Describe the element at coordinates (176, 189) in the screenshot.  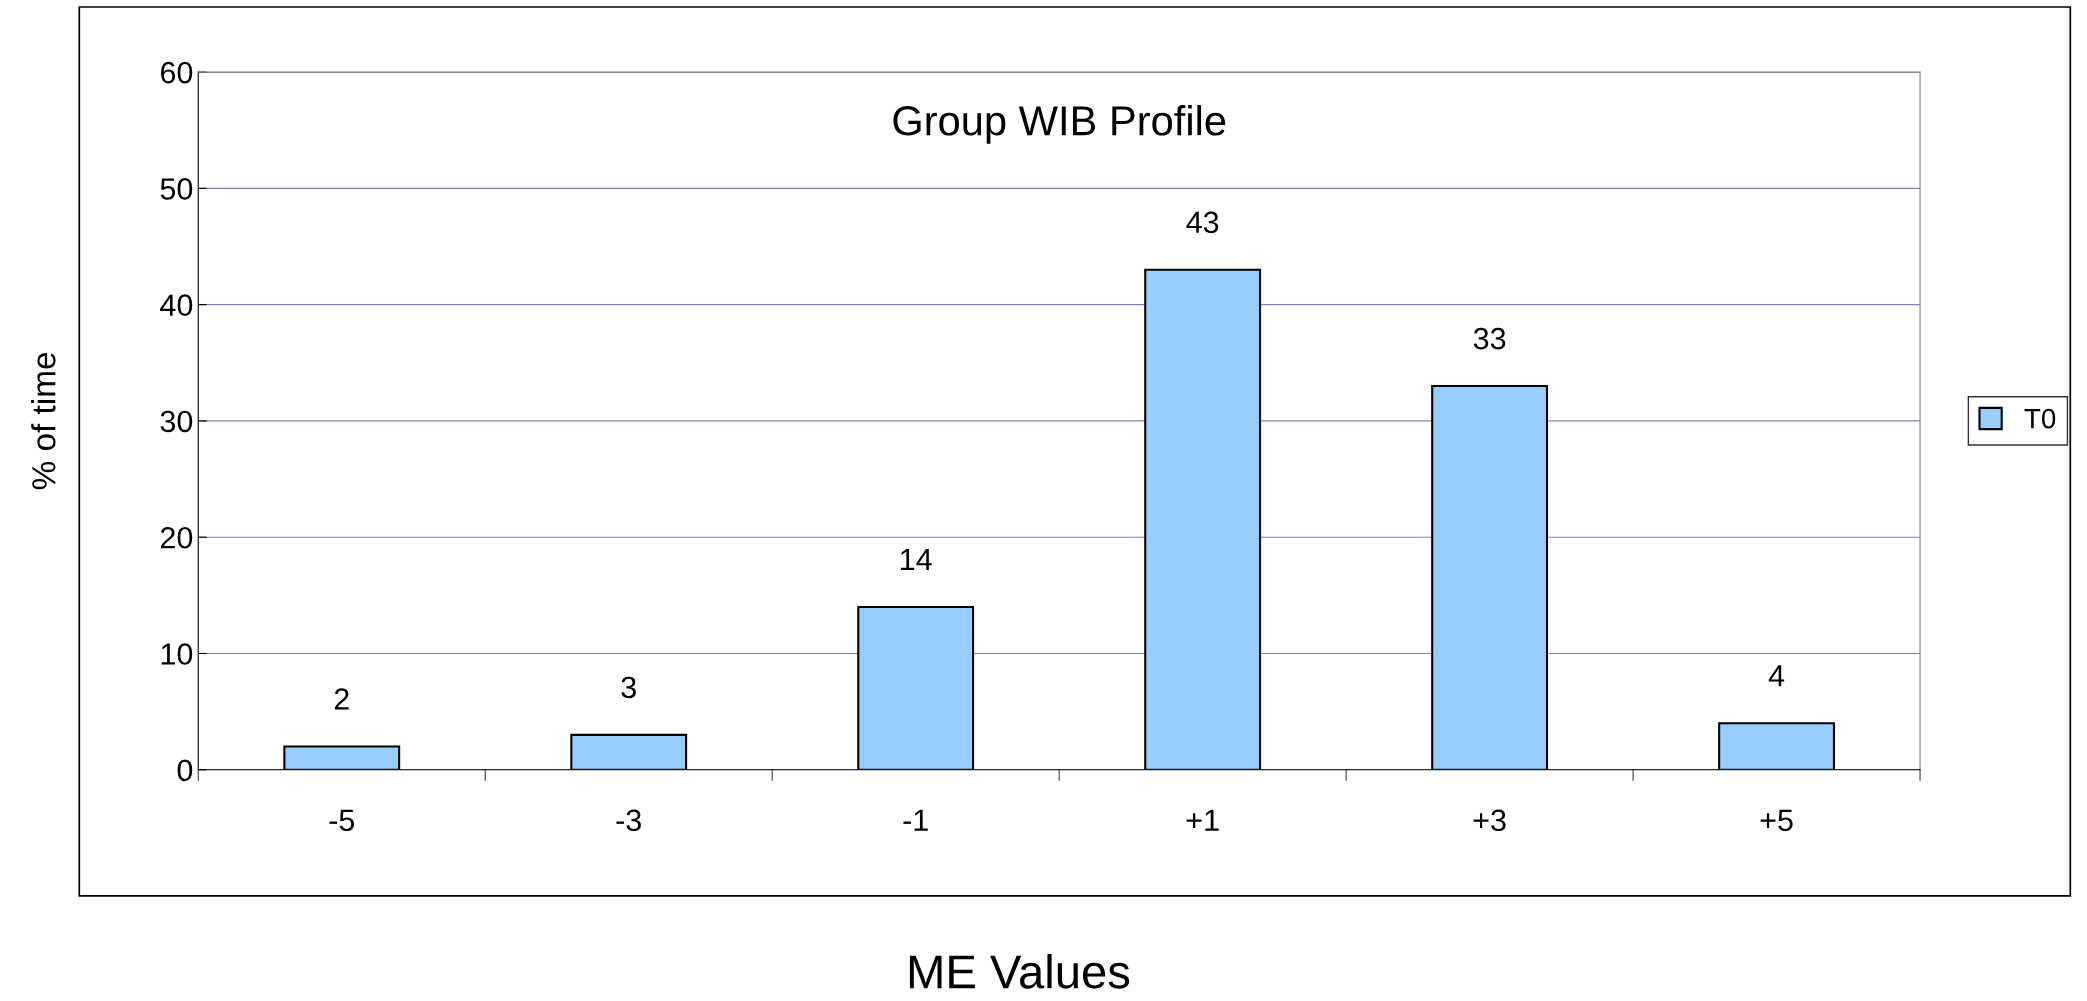
I see `y-tick-label: 50` at that location.